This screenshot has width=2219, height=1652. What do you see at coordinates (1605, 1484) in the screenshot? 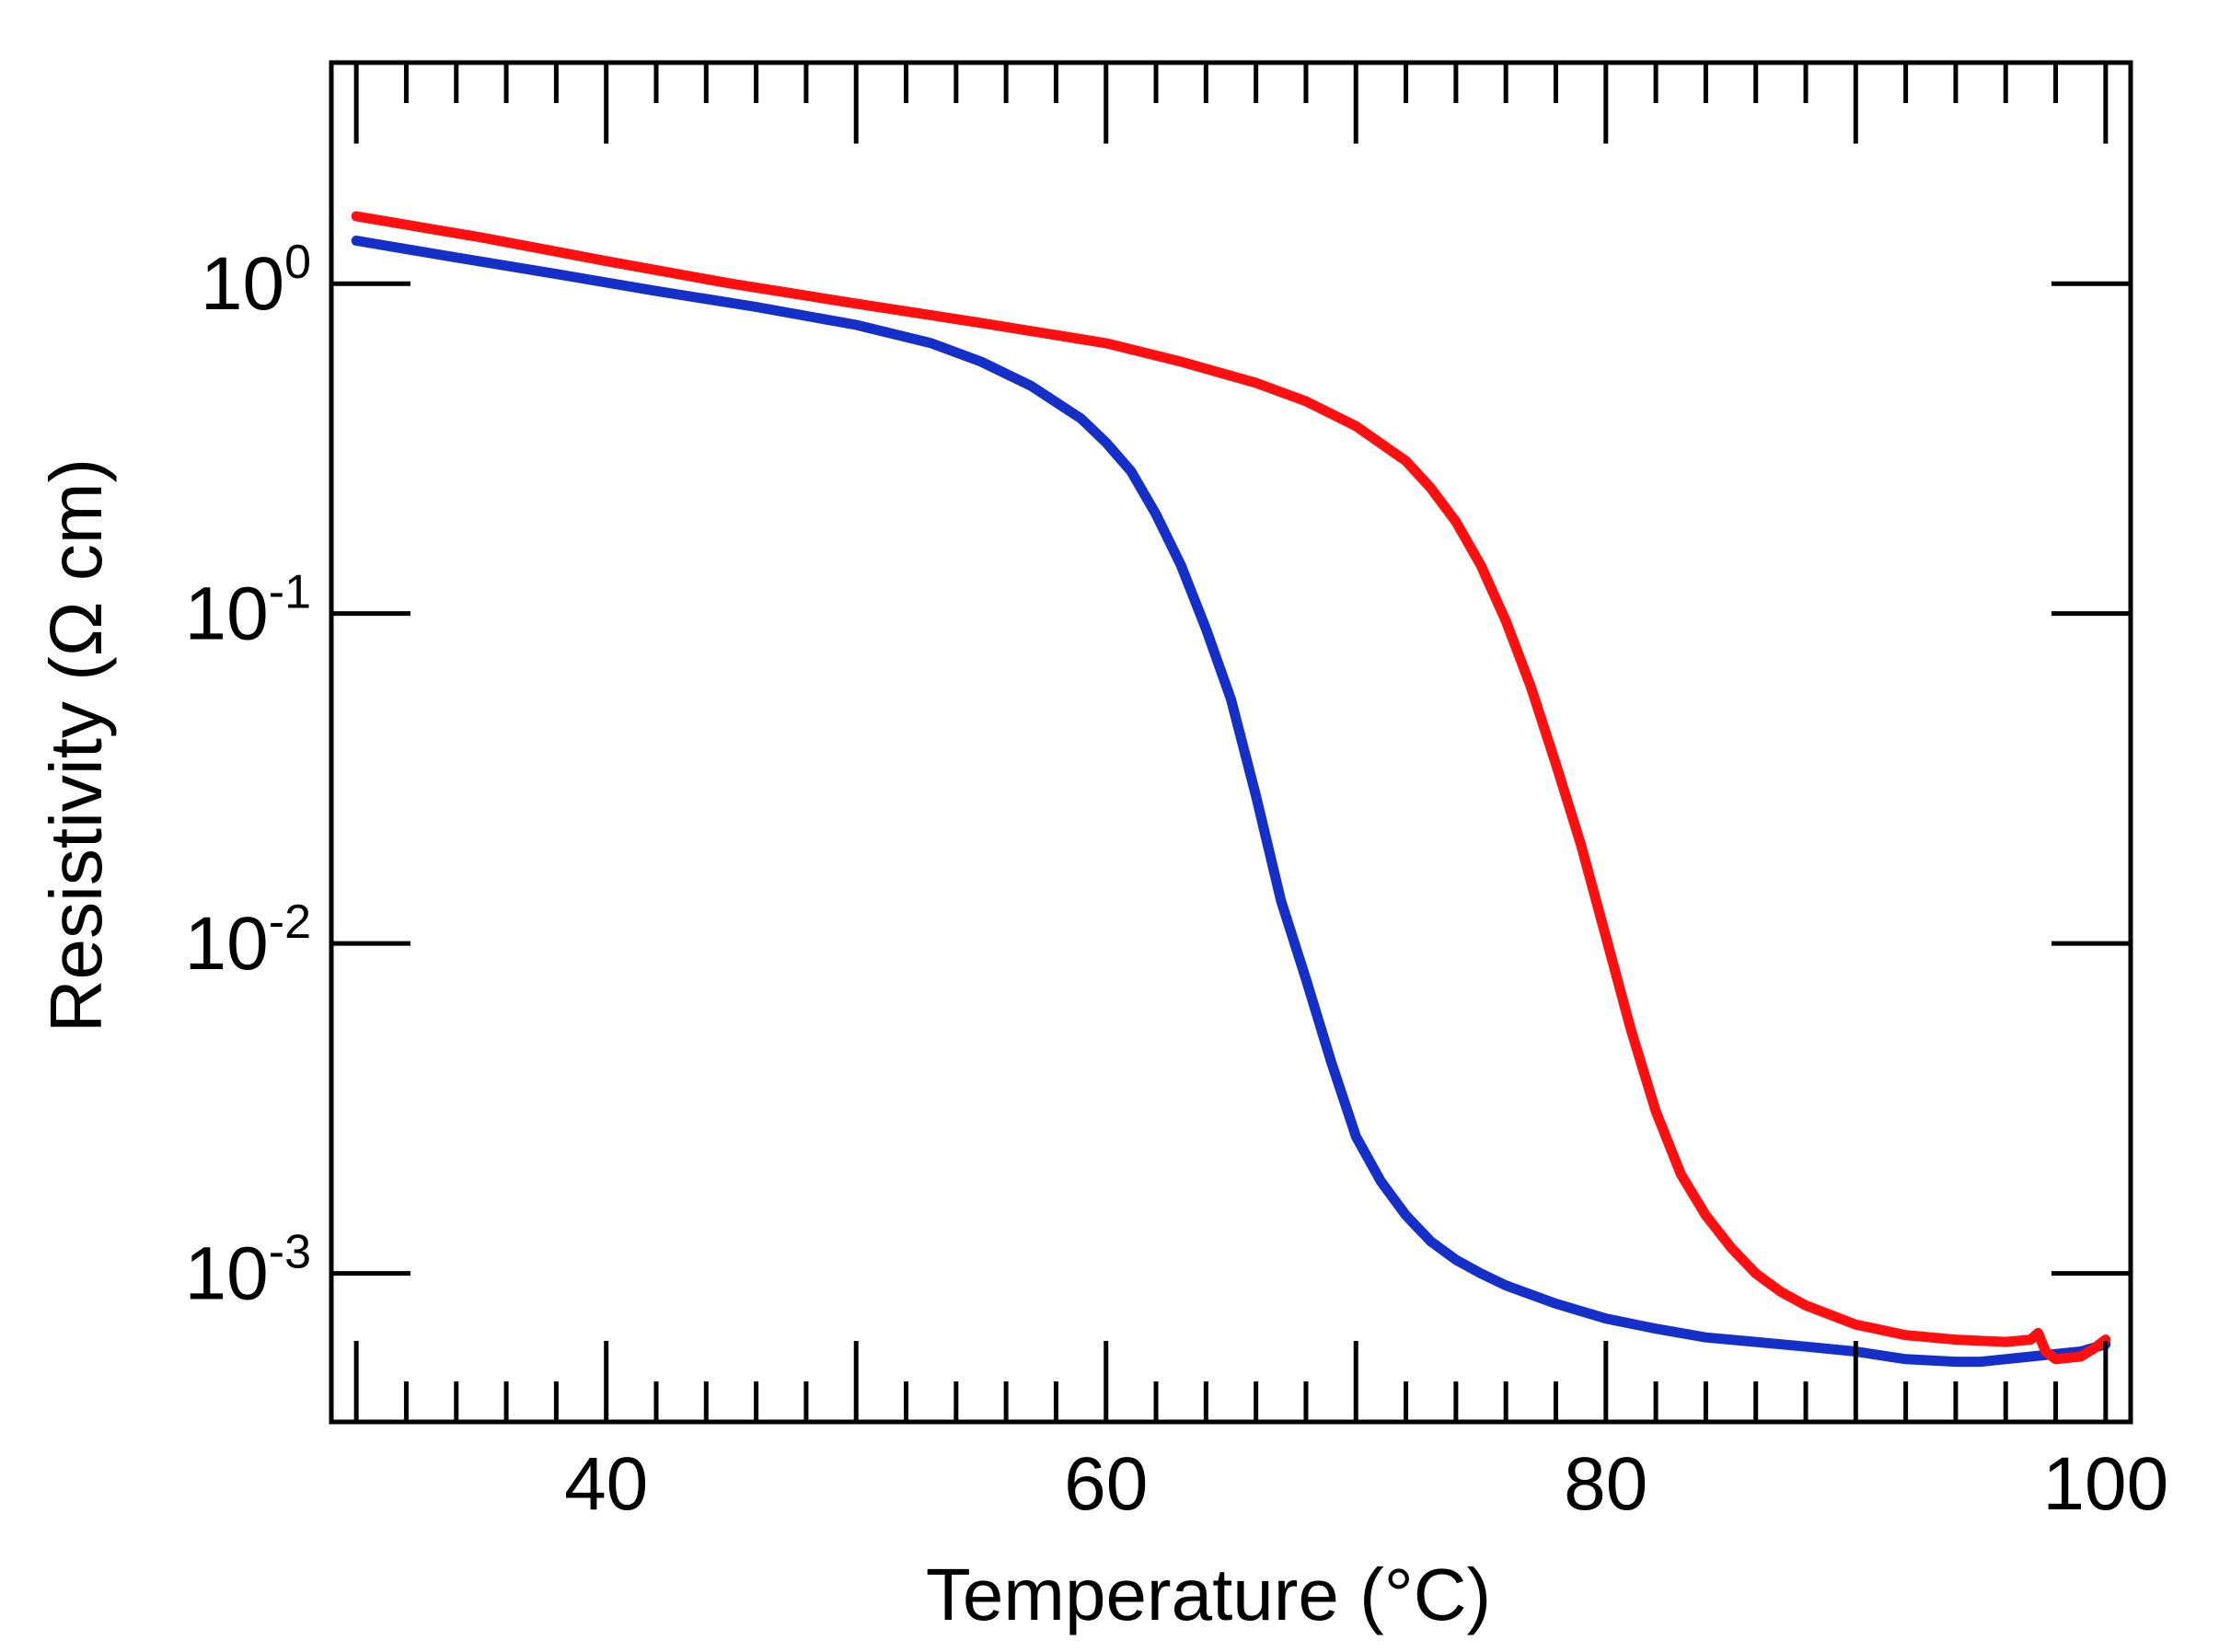
I see `x-tick-label: 80` at bounding box center [1605, 1484].